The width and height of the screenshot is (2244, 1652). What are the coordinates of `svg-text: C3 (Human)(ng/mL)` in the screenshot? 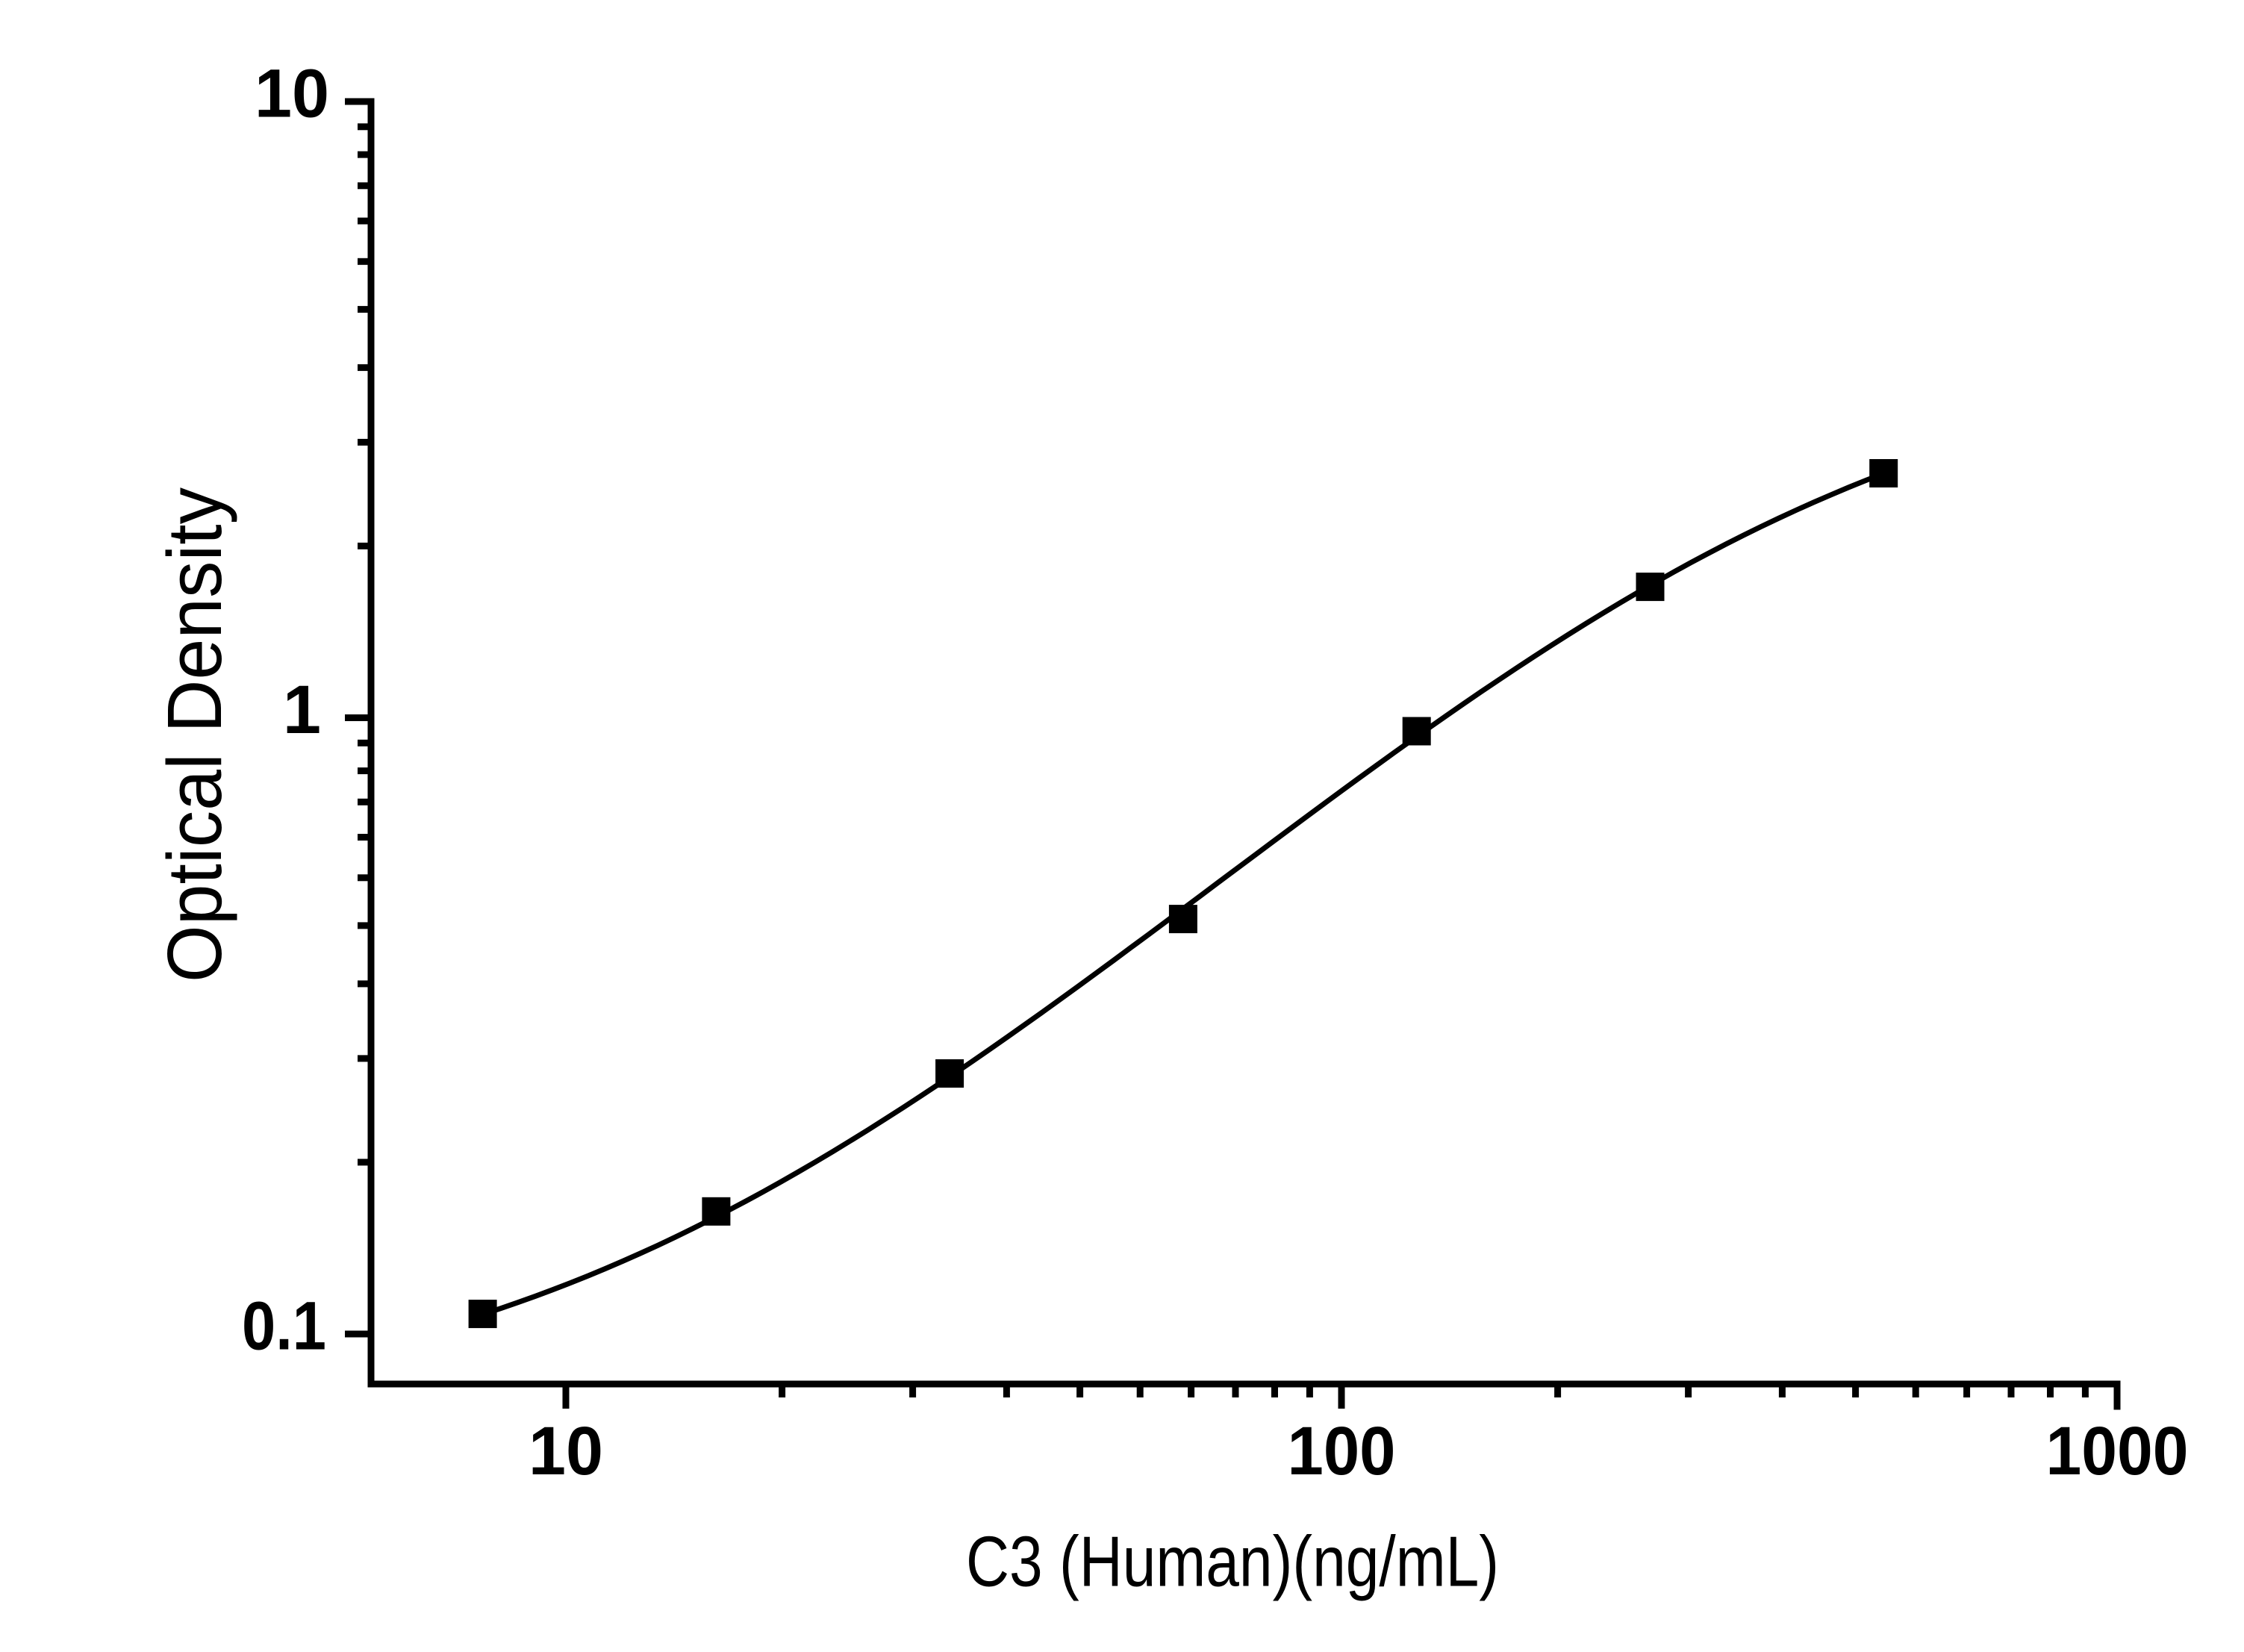 It's located at (1232, 1562).